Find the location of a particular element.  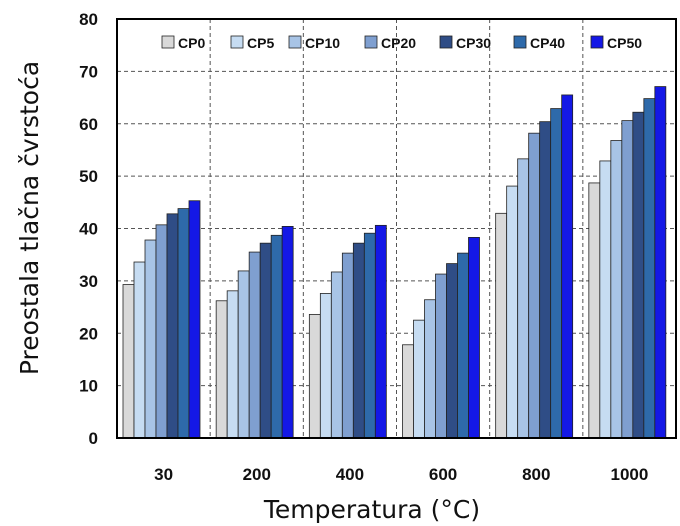

legend-swatch-cp50 is located at coordinates (597, 42).